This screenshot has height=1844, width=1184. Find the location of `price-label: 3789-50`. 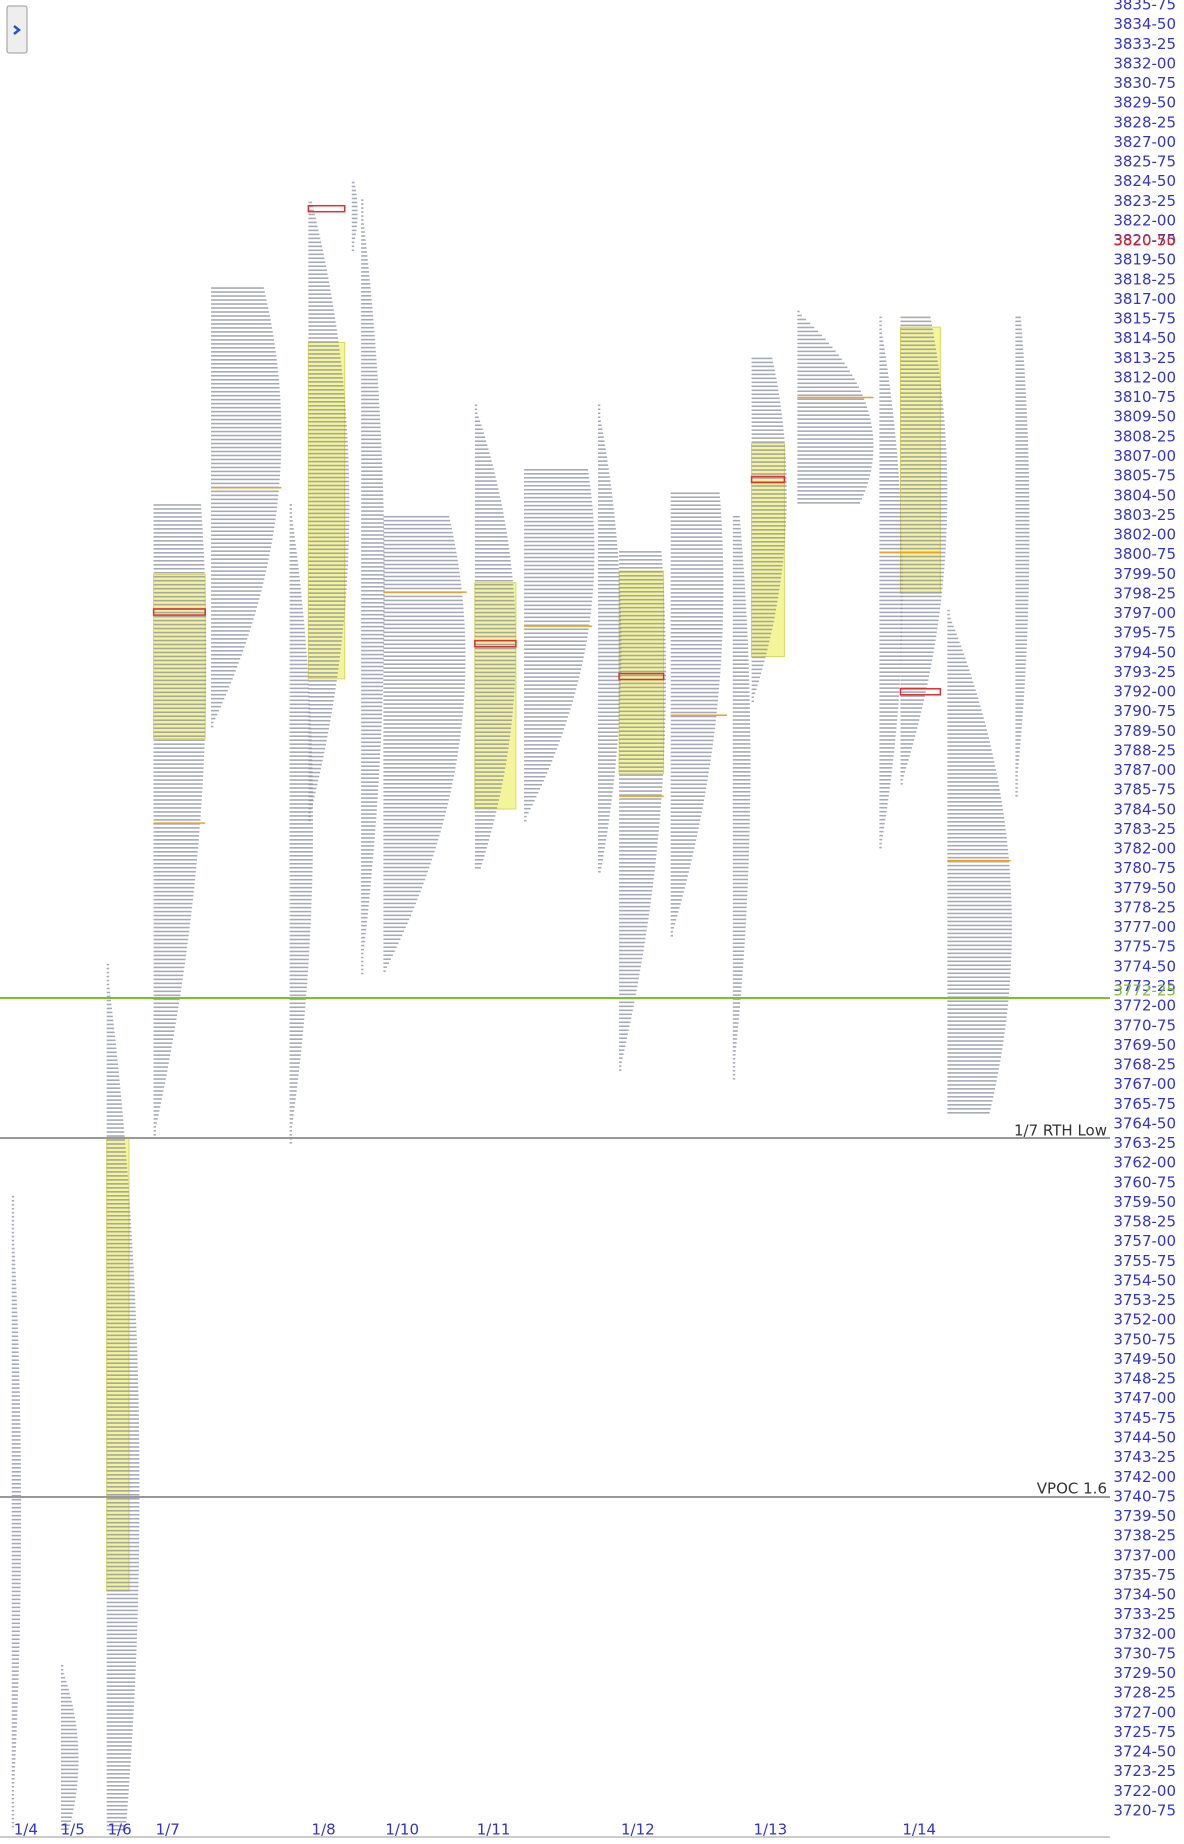

price-label: 3789-50 is located at coordinates (1144, 731).